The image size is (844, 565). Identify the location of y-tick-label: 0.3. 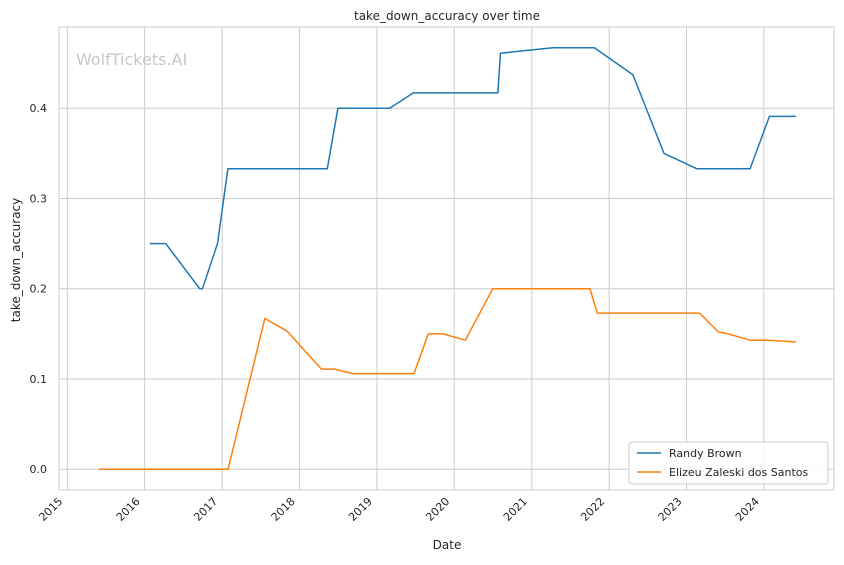
(39, 198).